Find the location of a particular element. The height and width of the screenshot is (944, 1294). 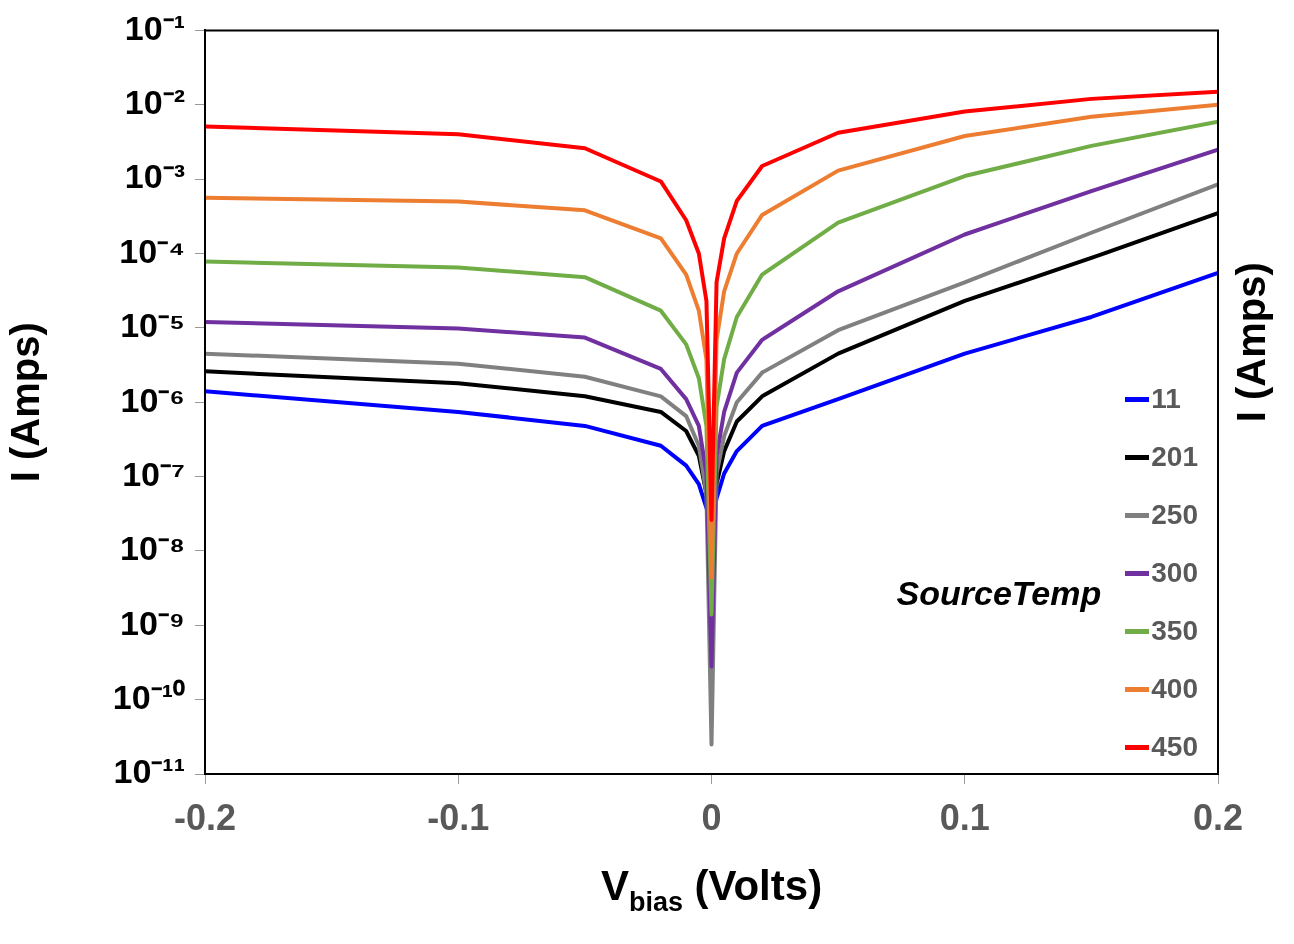

y-tick-label: 10⁻⁴ is located at coordinates (152, 250).